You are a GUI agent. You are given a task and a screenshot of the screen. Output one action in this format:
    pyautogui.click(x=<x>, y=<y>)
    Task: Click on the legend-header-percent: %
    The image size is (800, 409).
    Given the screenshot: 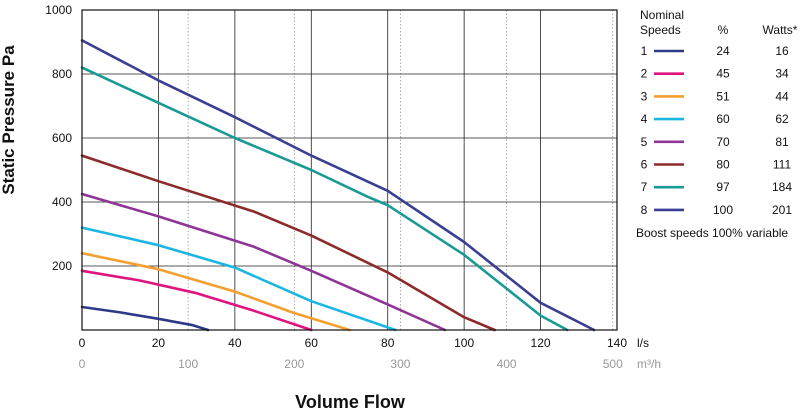 What is the action you would take?
    pyautogui.click(x=723, y=30)
    